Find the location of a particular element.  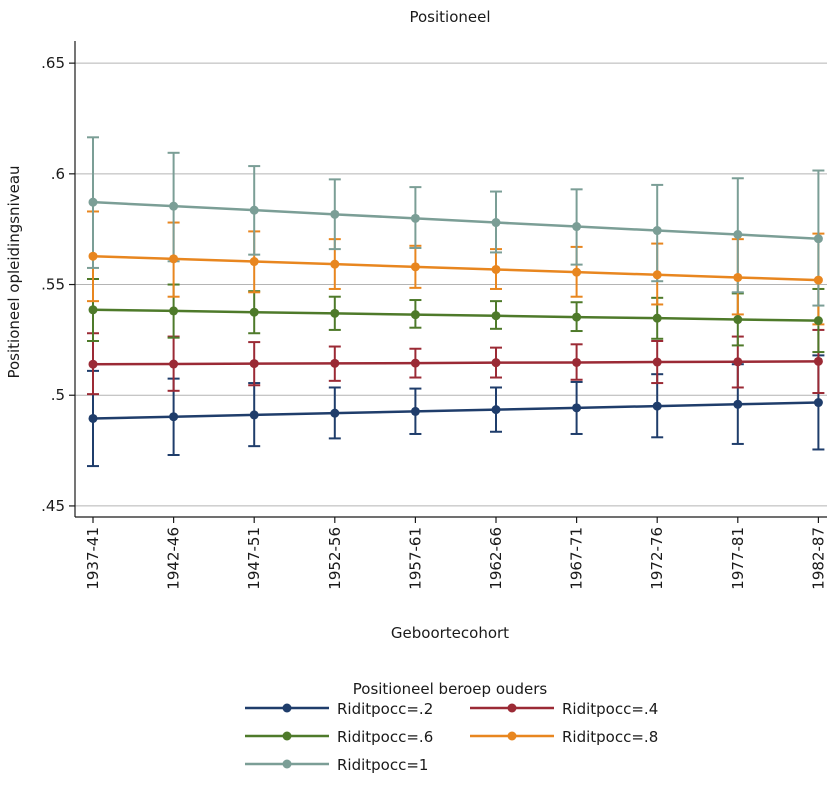

x-tick-label: 1982-87 is located at coordinates (818, 558).